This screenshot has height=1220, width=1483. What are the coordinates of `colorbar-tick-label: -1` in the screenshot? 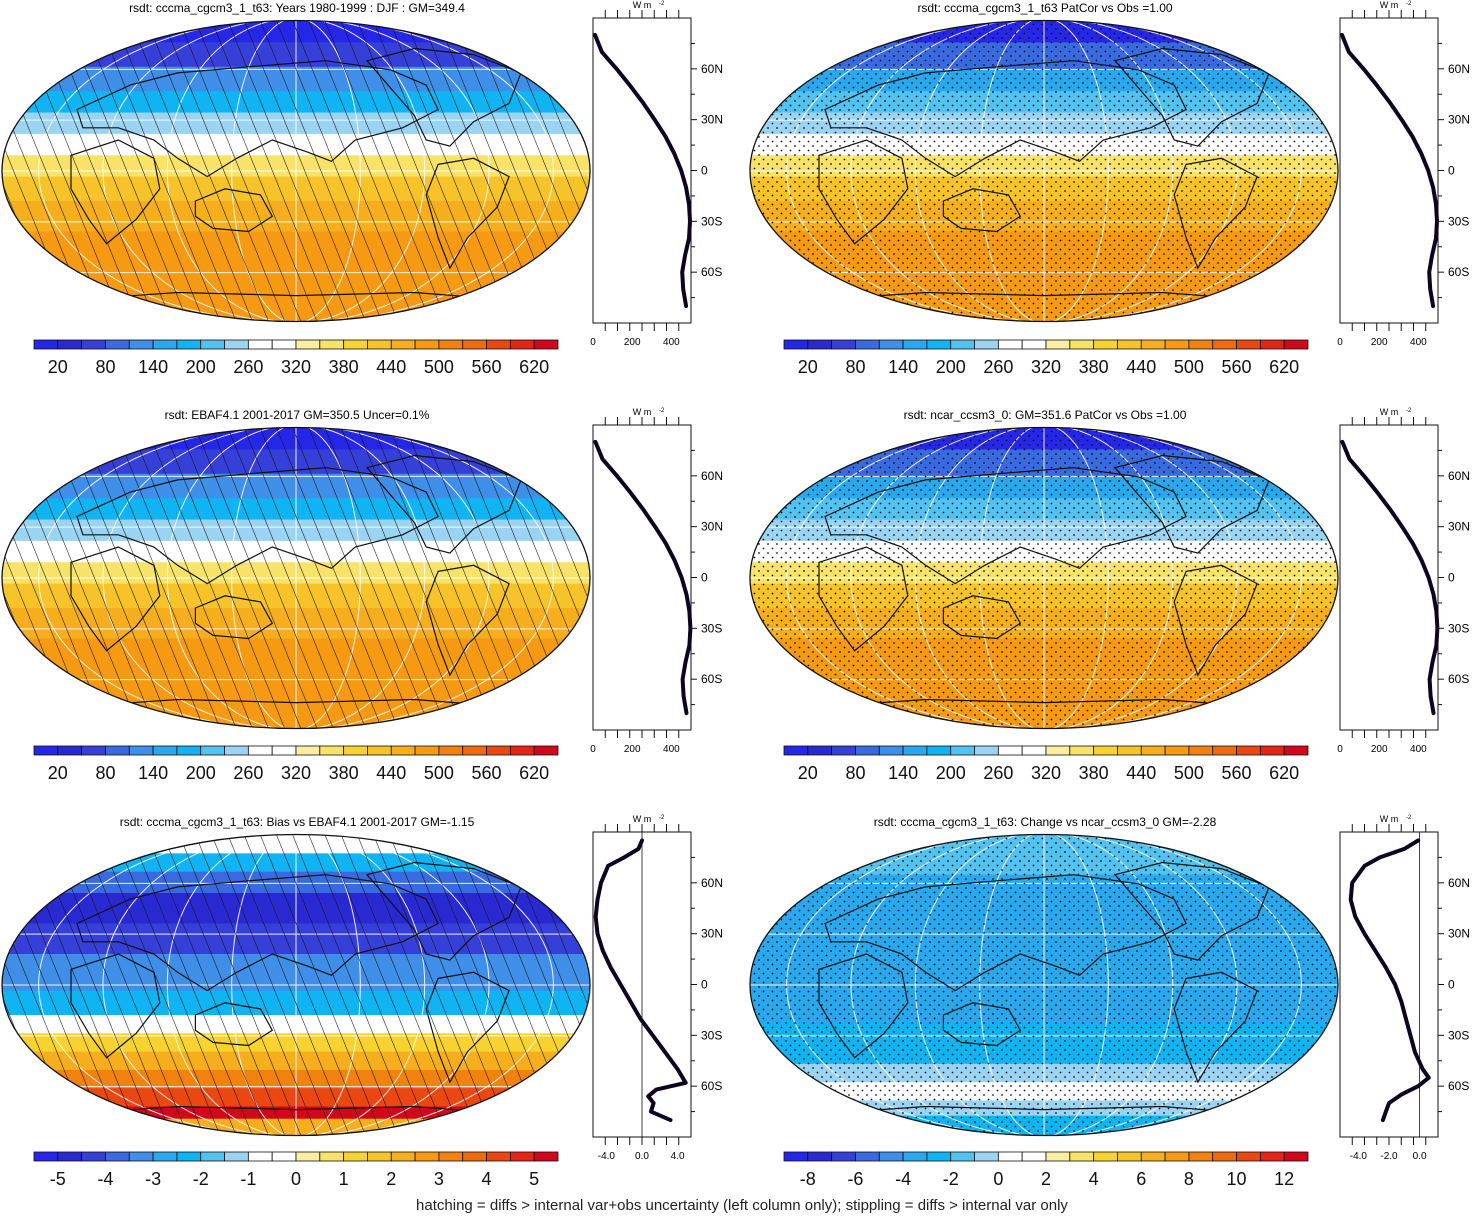 It's located at (248, 1179).